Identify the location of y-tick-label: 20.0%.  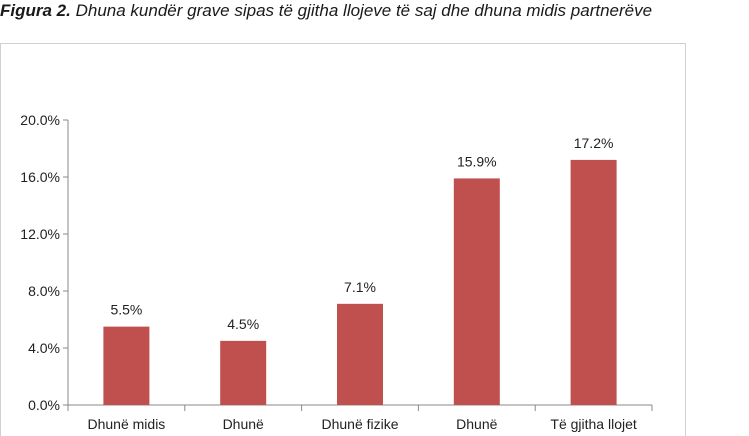
(40, 120).